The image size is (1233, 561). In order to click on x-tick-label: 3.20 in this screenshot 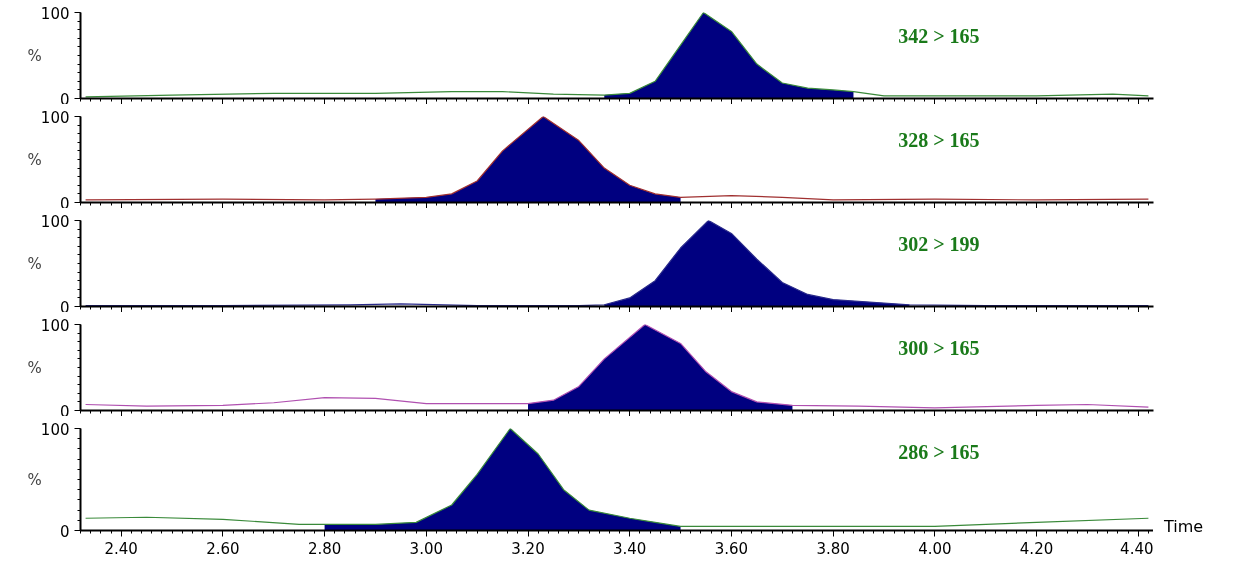, I will do `click(528, 548)`.